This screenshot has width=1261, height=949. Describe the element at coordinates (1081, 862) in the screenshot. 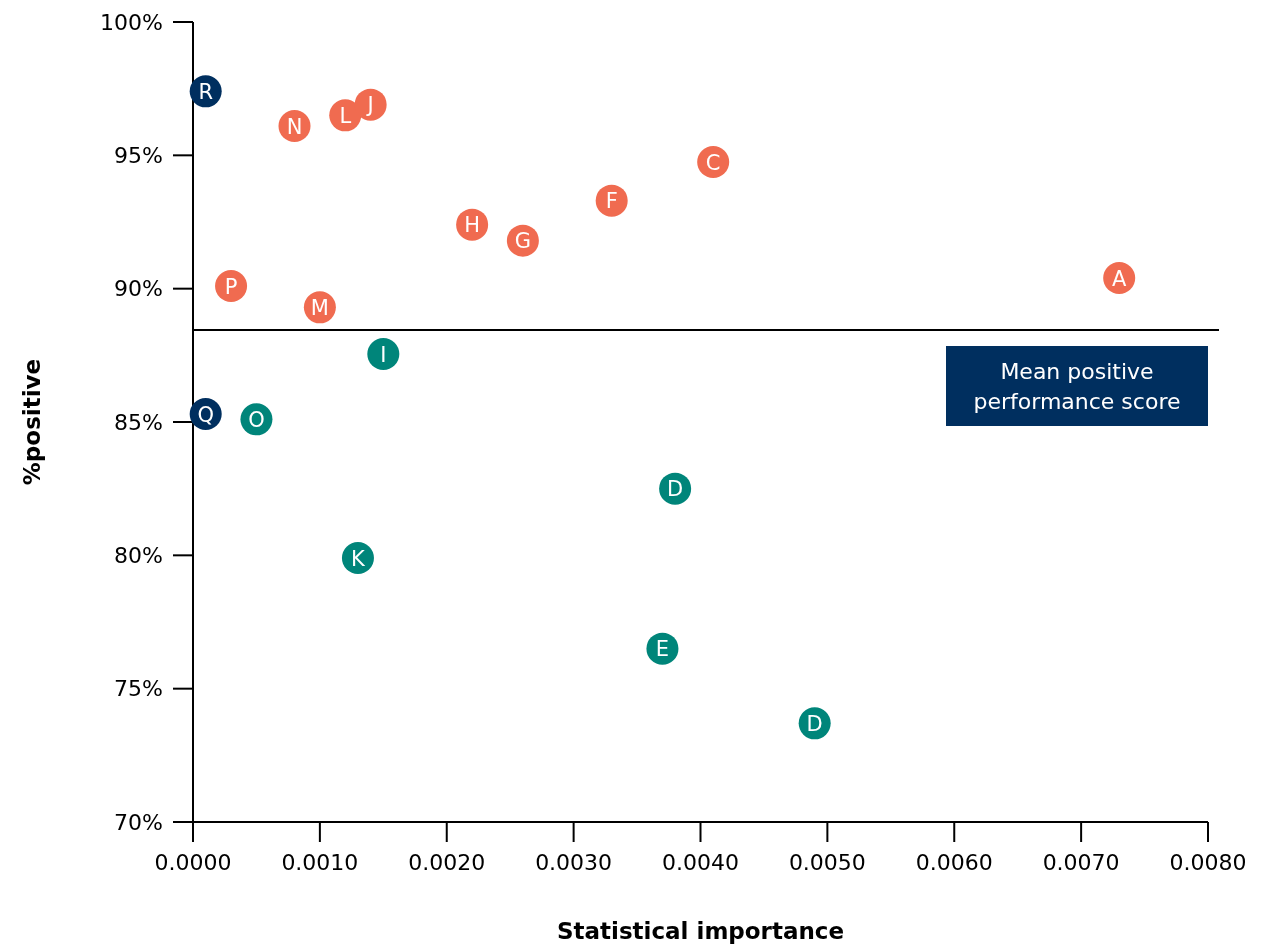

I see `x-tick-label: 0.0070` at that location.